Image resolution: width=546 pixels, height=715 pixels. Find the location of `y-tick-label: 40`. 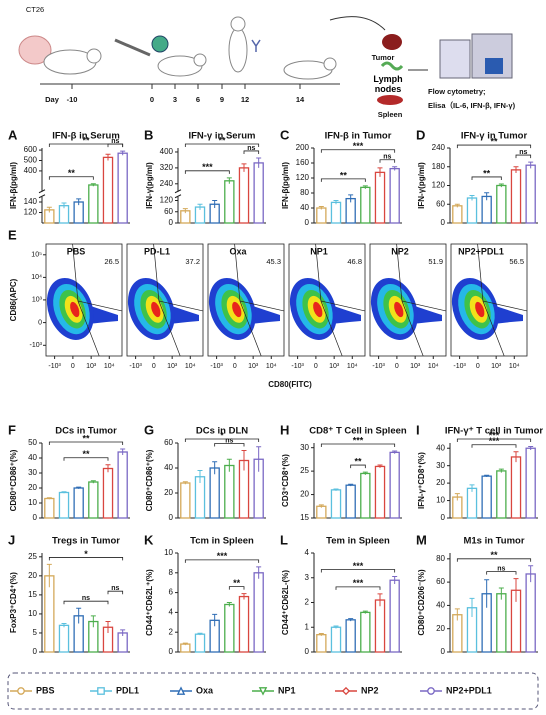

y-tick-label: 40 is located at coordinates (440, 605).